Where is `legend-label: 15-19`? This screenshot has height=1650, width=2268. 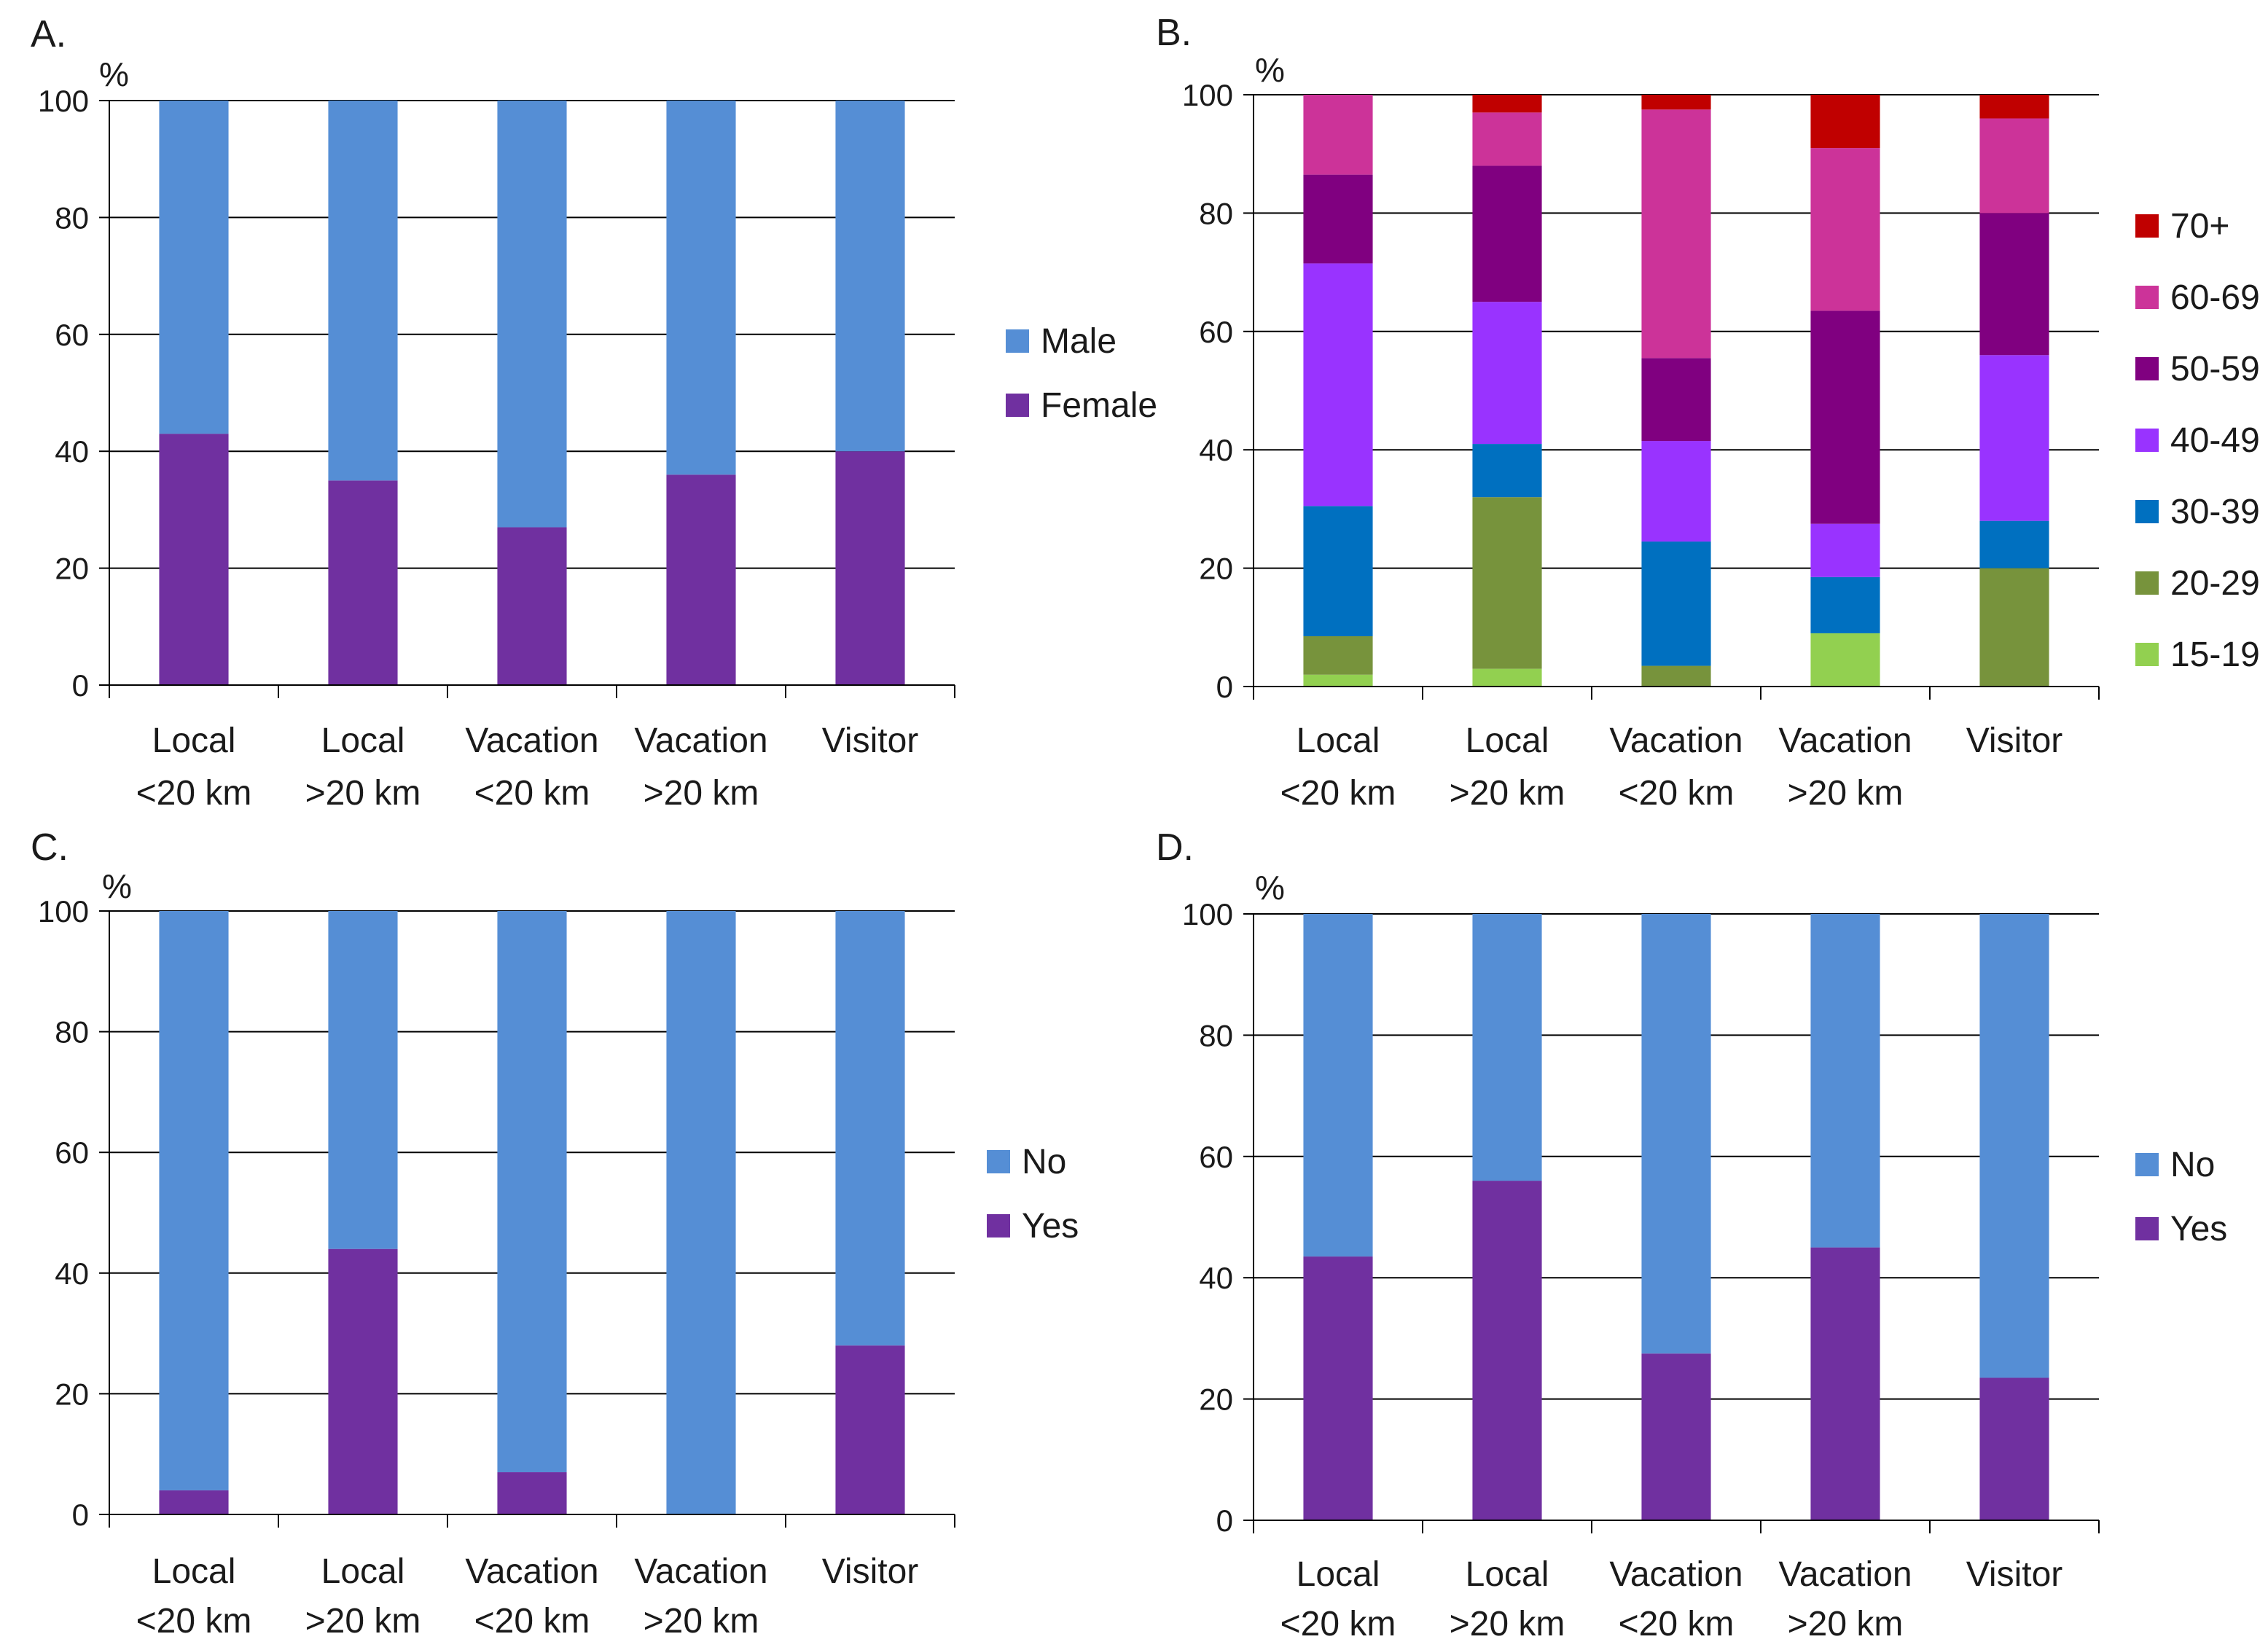
legend-label: 15-19 is located at coordinates (2215, 655).